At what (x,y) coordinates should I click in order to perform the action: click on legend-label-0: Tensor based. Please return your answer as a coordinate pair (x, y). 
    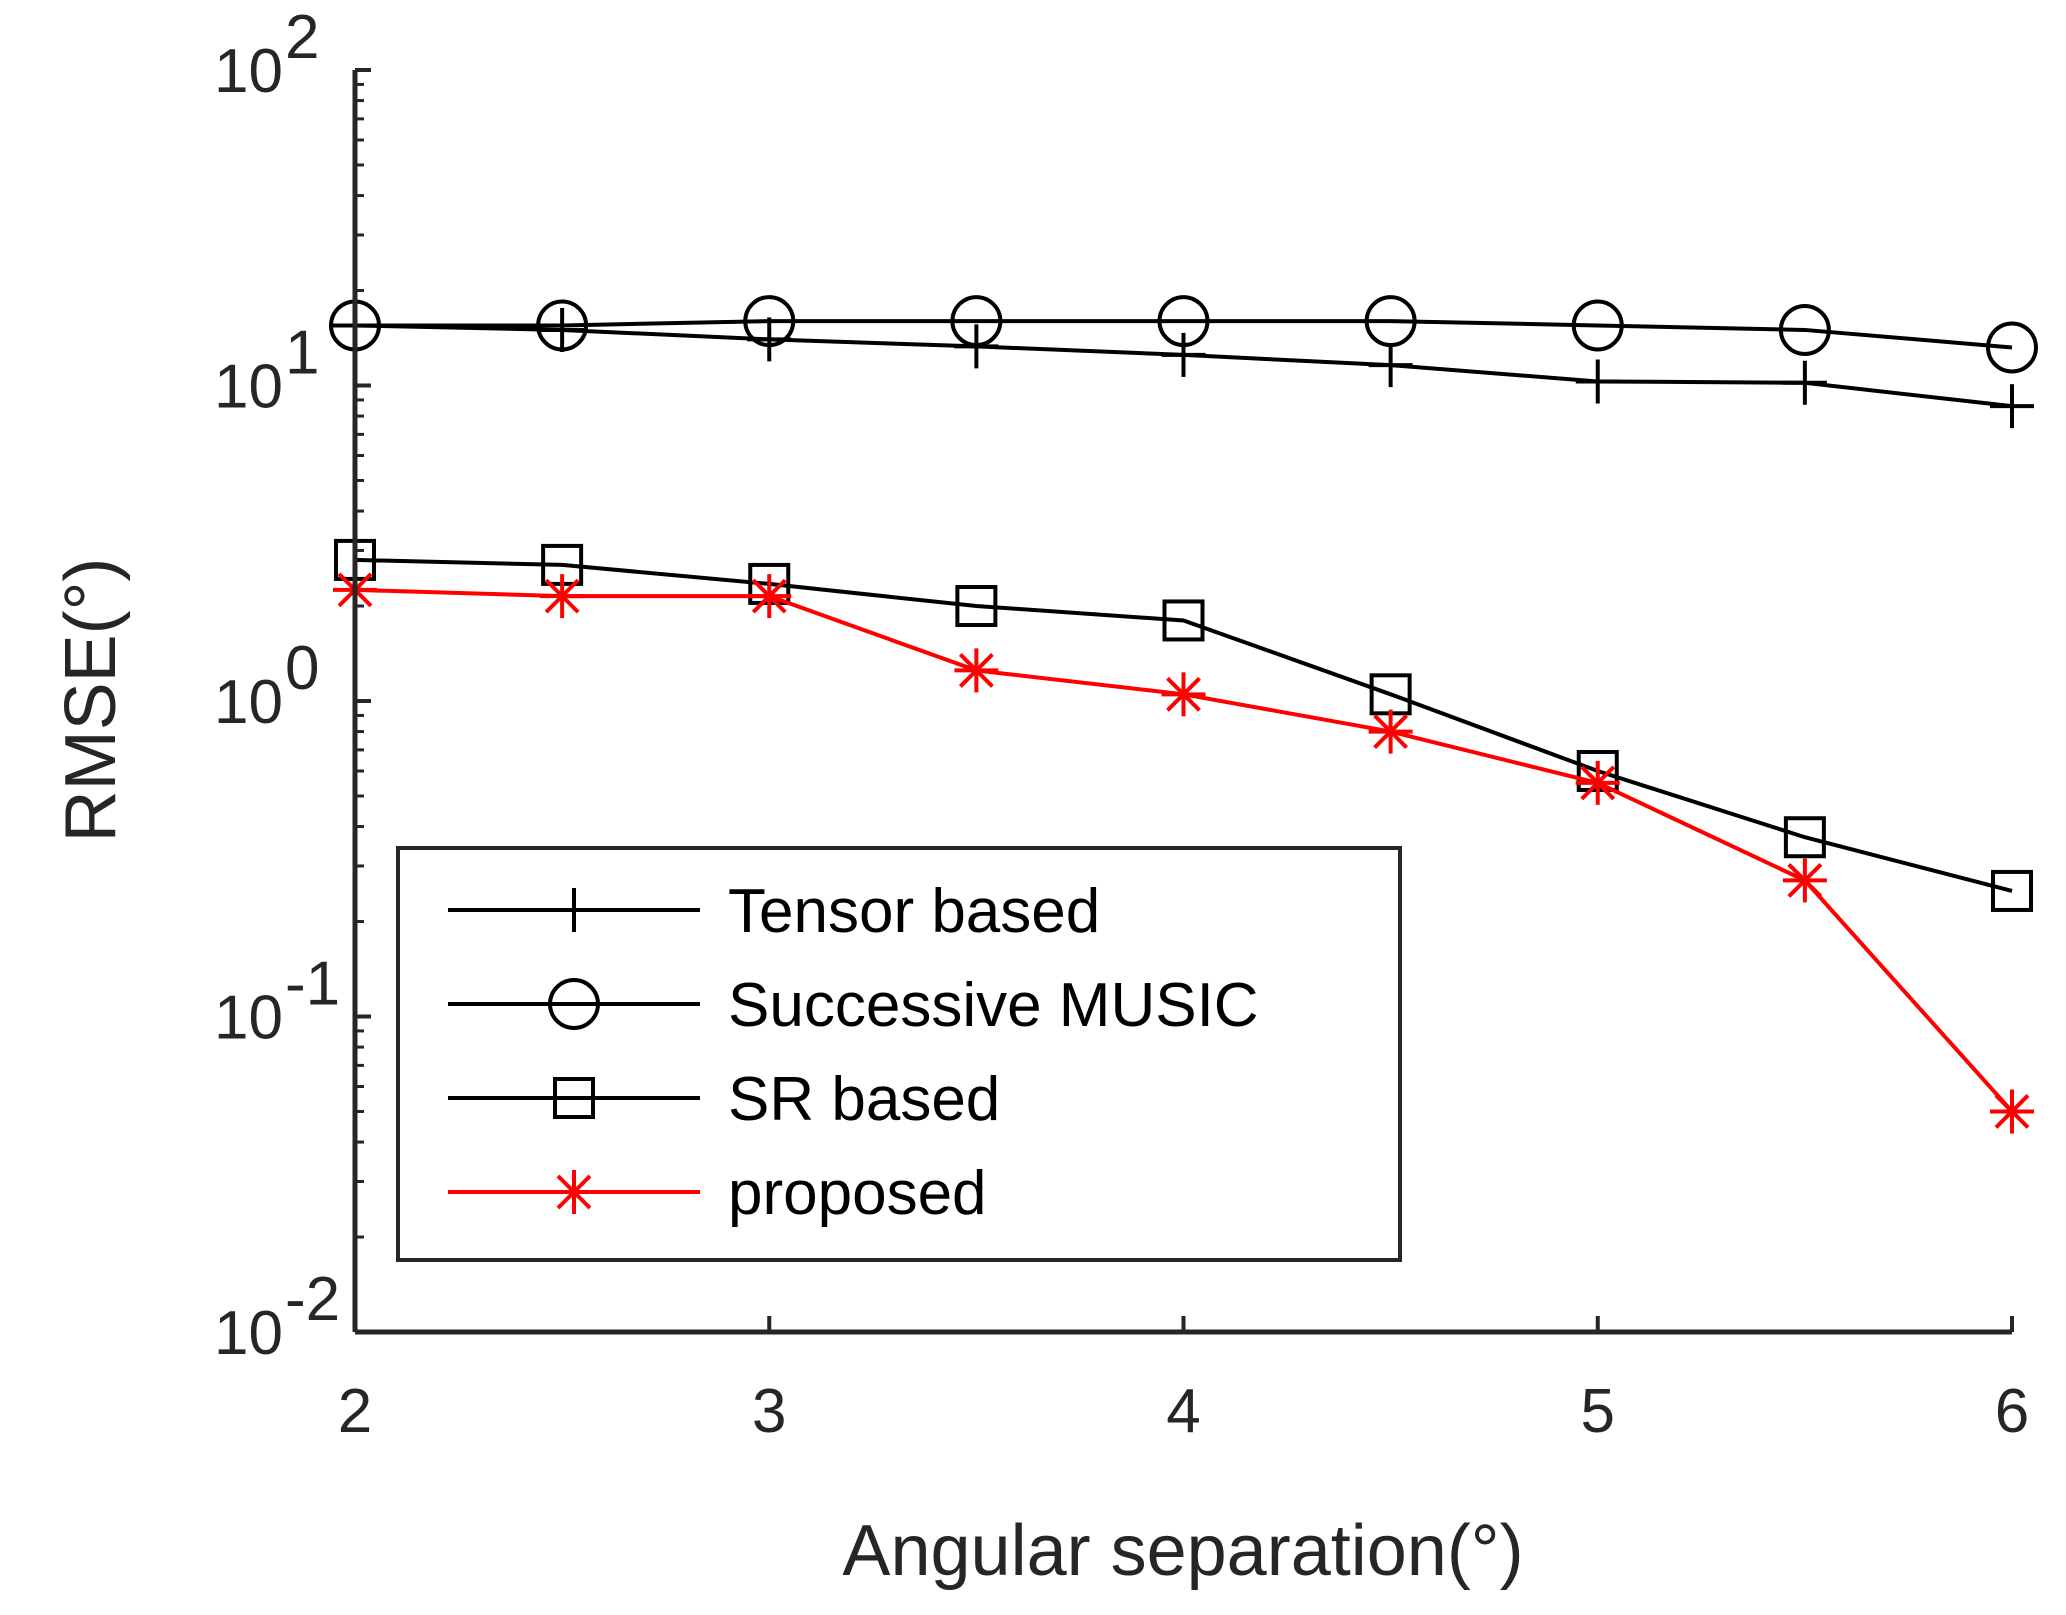
    Looking at the image, I should click on (914, 911).